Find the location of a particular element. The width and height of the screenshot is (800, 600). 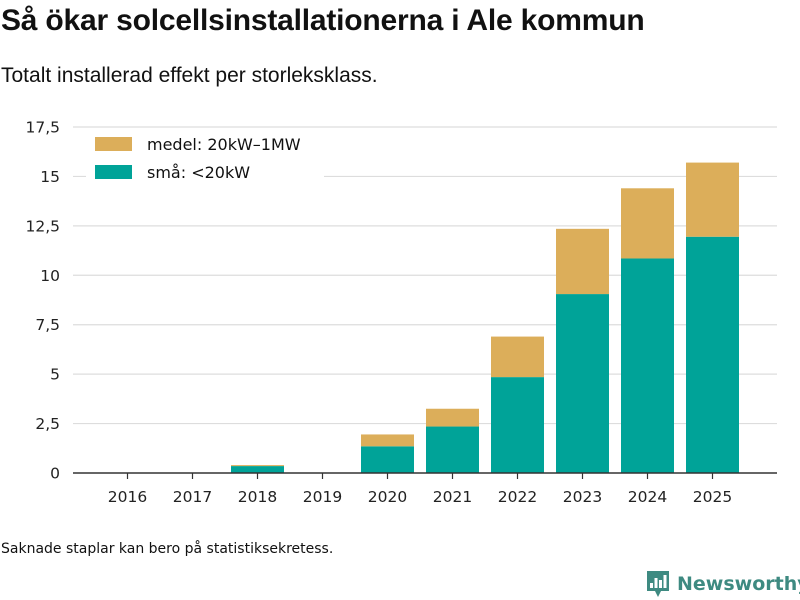

y-tick-label: 0 is located at coordinates (55, 474).